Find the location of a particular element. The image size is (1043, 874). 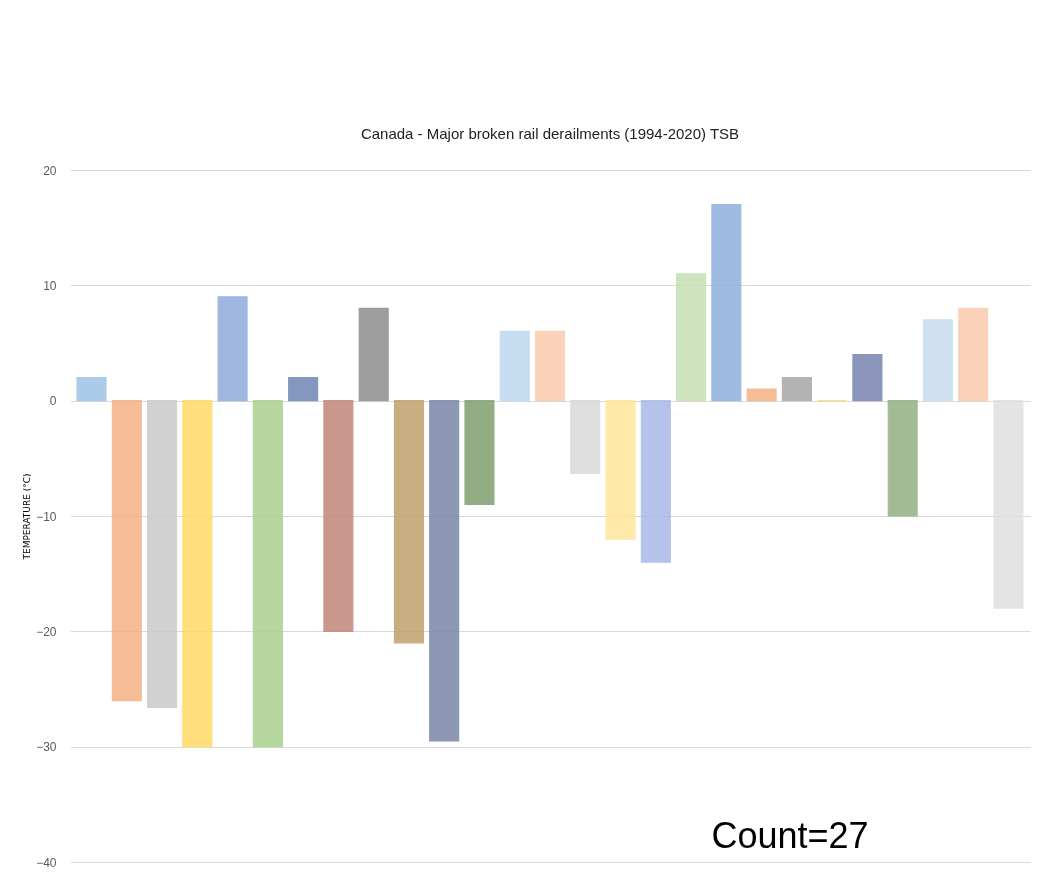

y-tick-label: −30 is located at coordinates (46, 747).